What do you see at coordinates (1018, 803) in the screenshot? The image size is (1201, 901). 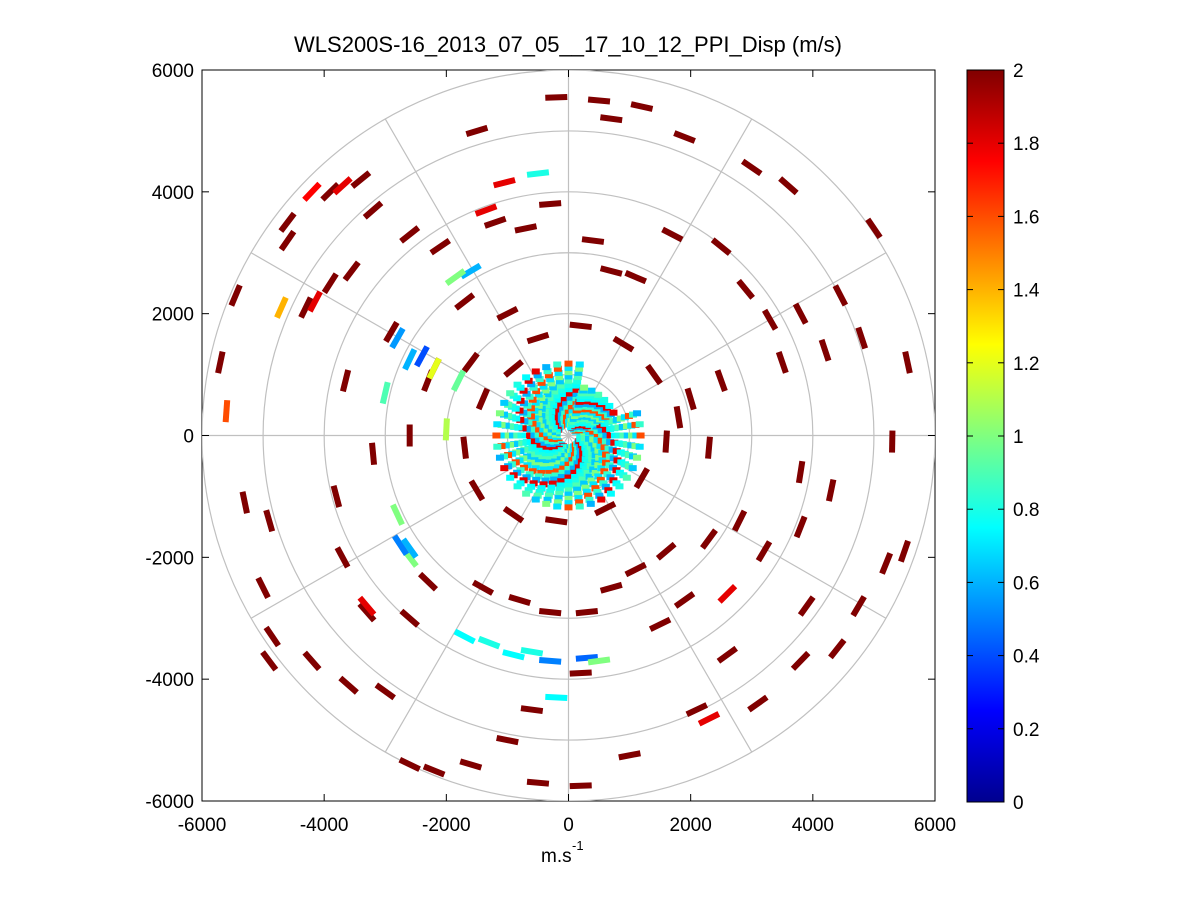 I see `colorbar-tick-label: 0` at bounding box center [1018, 803].